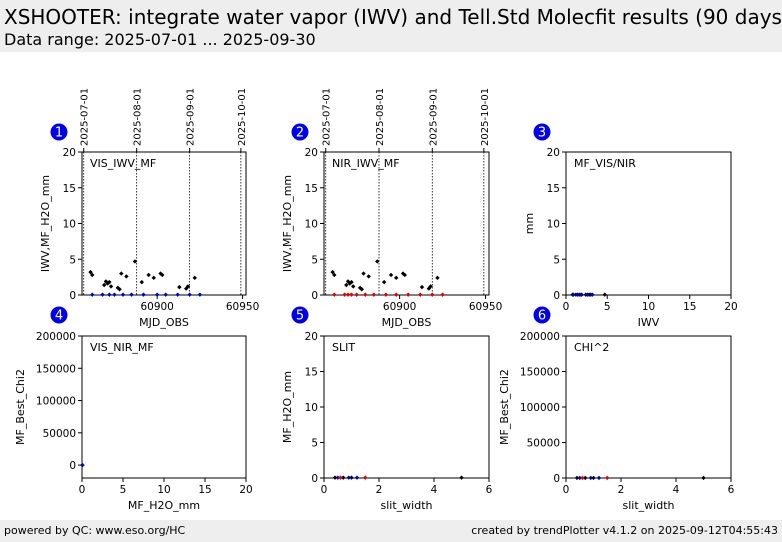 The image size is (782, 542). Describe the element at coordinates (529, 223) in the screenshot. I see `y-axis-label: mm` at that location.